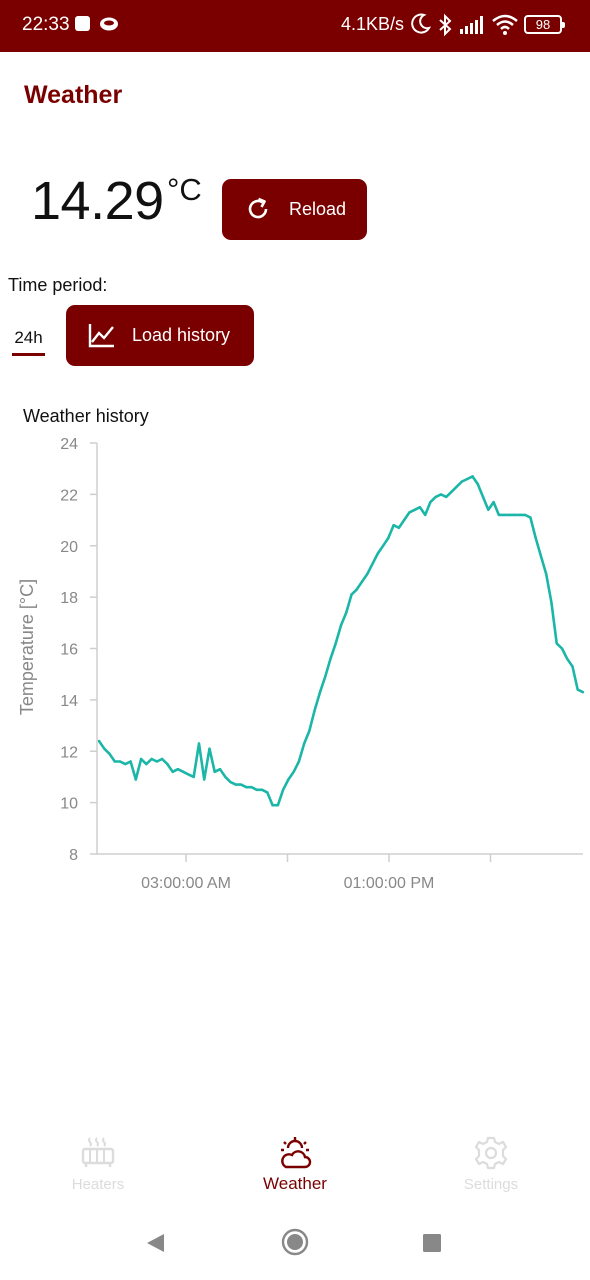 The width and height of the screenshot is (590, 1280). I want to click on y-tick-label: 20, so click(69, 547).